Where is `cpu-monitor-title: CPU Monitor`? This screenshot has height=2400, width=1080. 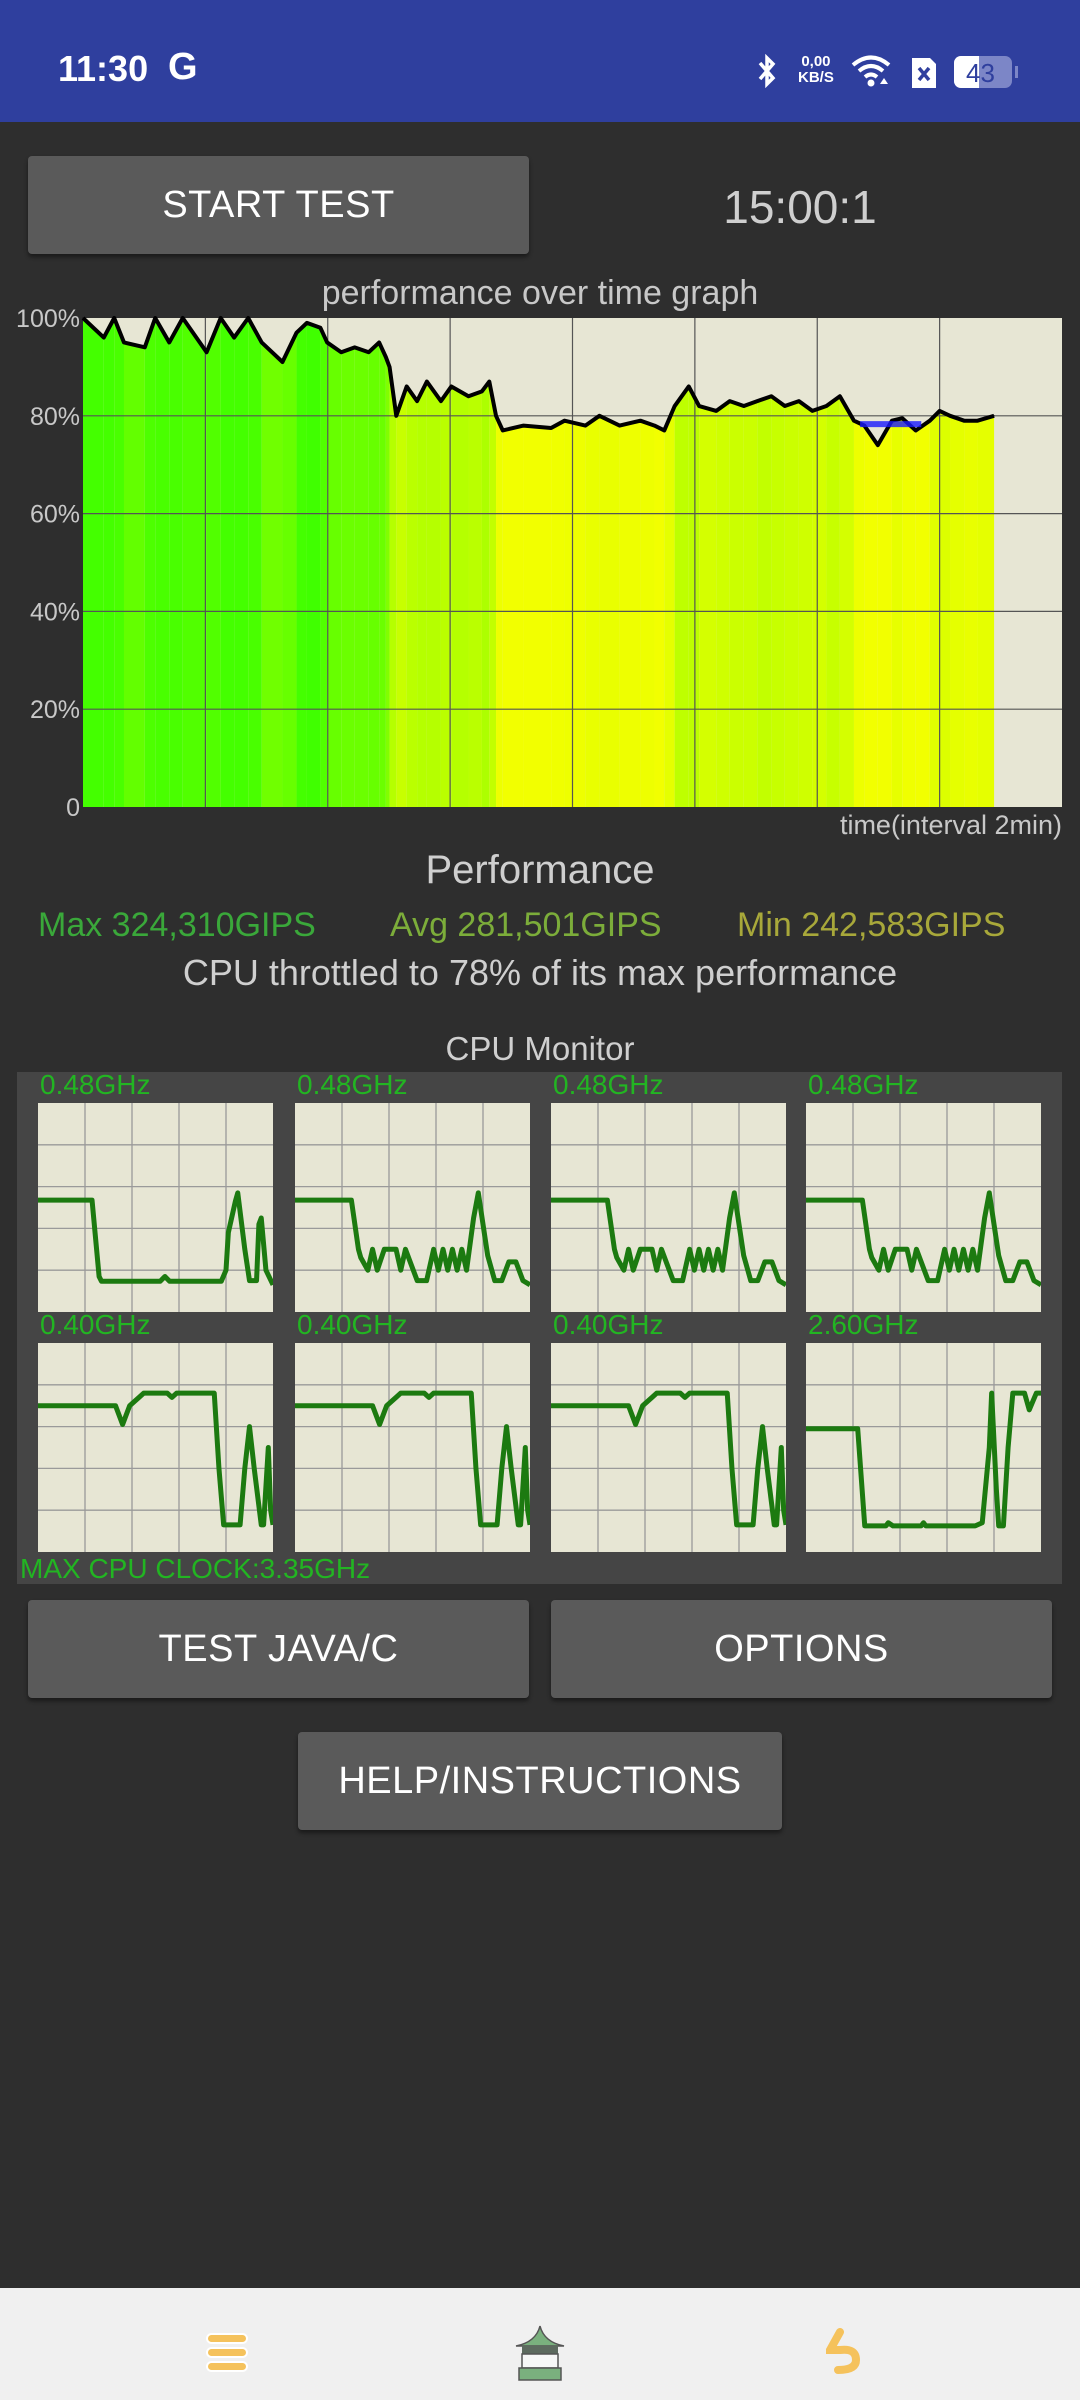 cpu-monitor-title: CPU Monitor is located at coordinates (540, 1048).